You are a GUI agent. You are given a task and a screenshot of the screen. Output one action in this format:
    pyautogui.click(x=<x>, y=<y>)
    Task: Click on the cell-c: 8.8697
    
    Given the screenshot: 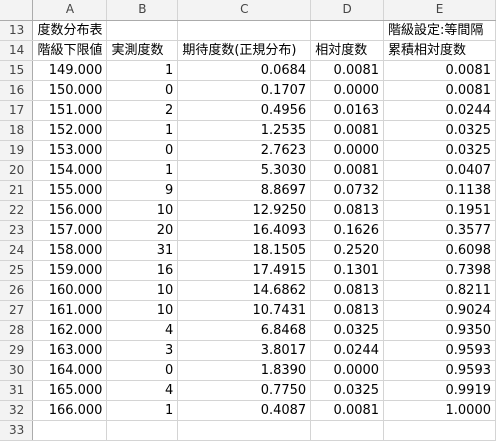 What is the action you would take?
    pyautogui.click(x=244, y=190)
    